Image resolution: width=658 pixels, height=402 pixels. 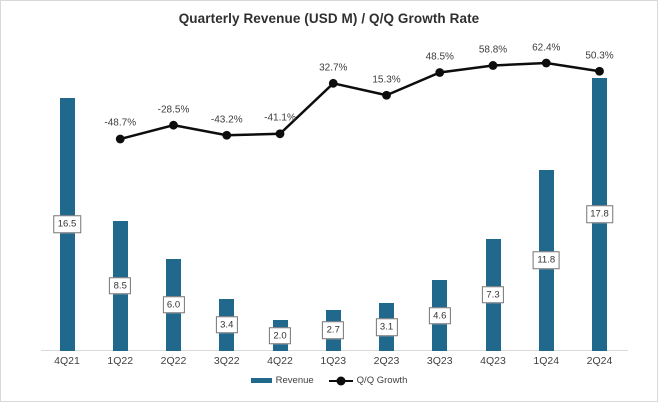 What do you see at coordinates (382, 380) in the screenshot?
I see `legend-growth-label: Q/Q Growth` at bounding box center [382, 380].